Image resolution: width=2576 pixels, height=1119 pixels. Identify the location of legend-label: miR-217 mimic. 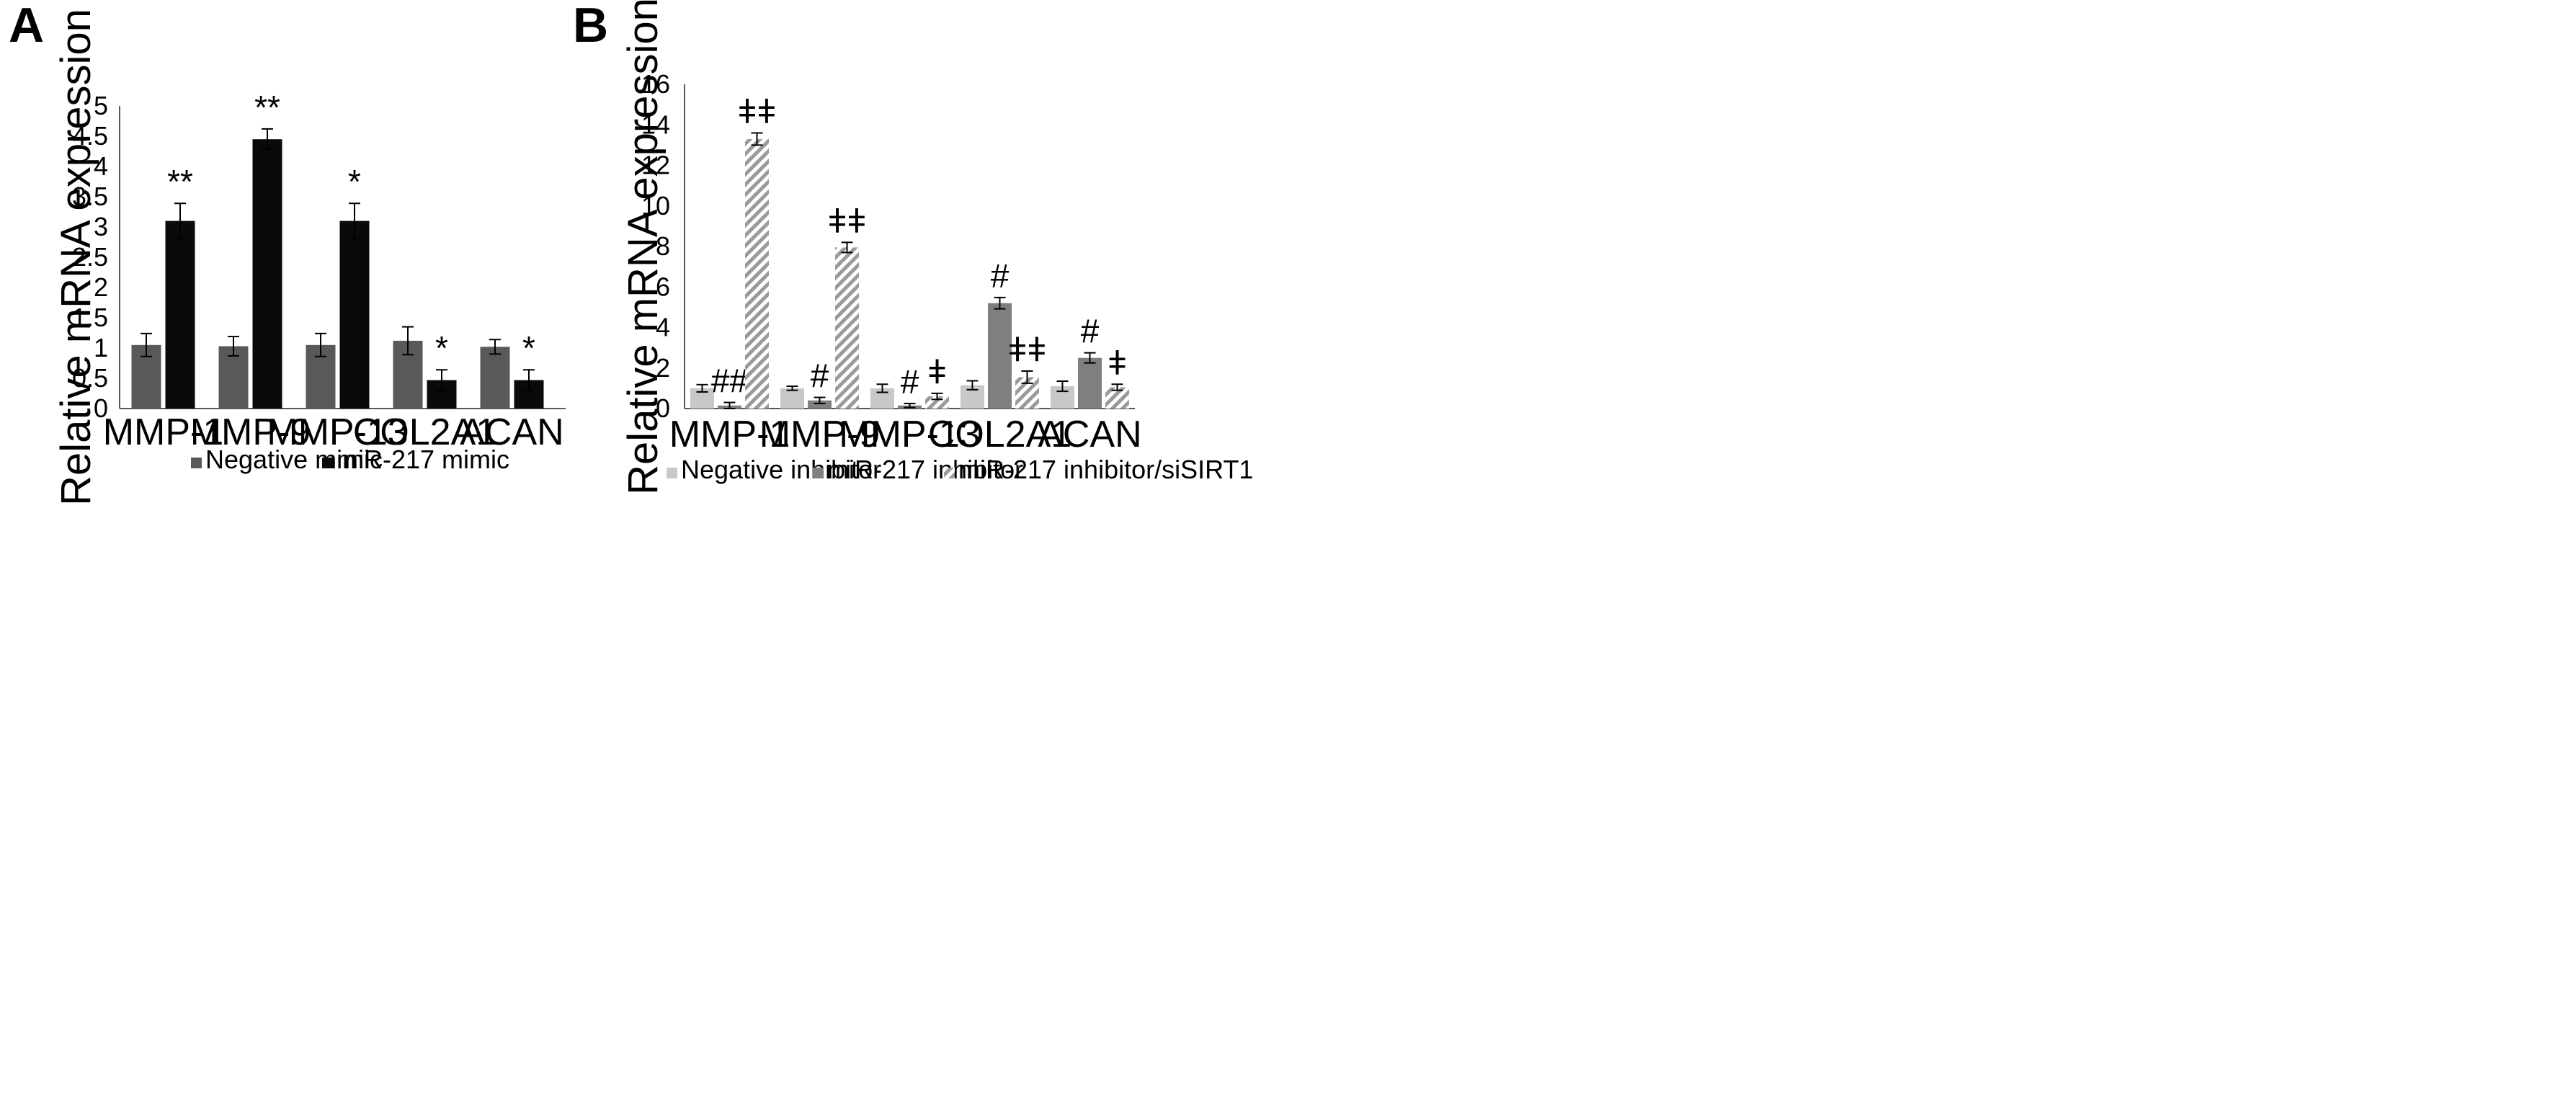
(423, 460).